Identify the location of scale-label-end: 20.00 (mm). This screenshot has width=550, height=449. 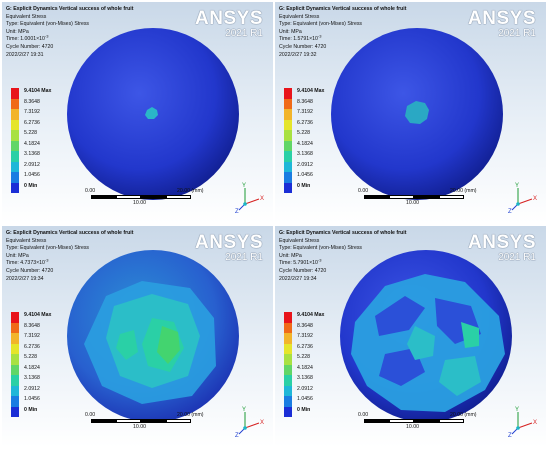
(463, 191).